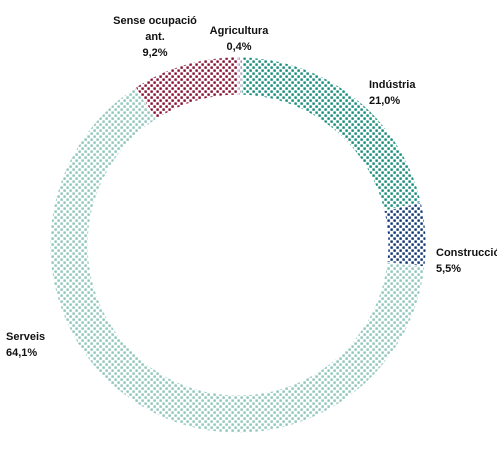 This screenshot has width=497, height=452. I want to click on value-serveis: 64,1%, so click(21, 353).